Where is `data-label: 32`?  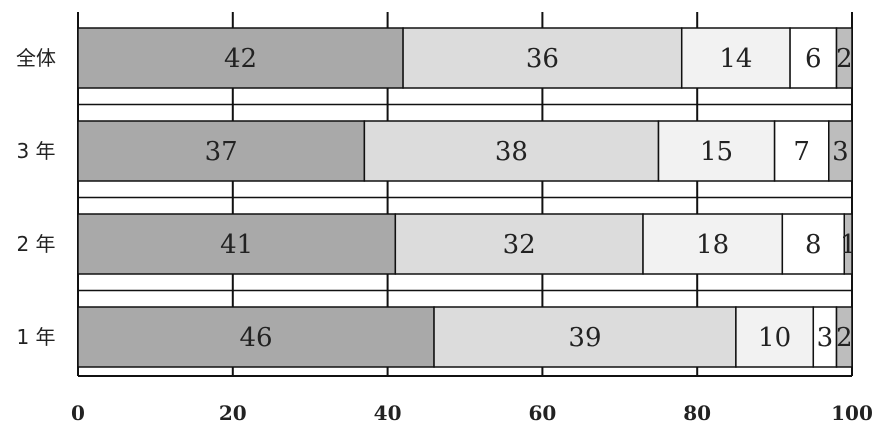 data-label: 32 is located at coordinates (519, 245).